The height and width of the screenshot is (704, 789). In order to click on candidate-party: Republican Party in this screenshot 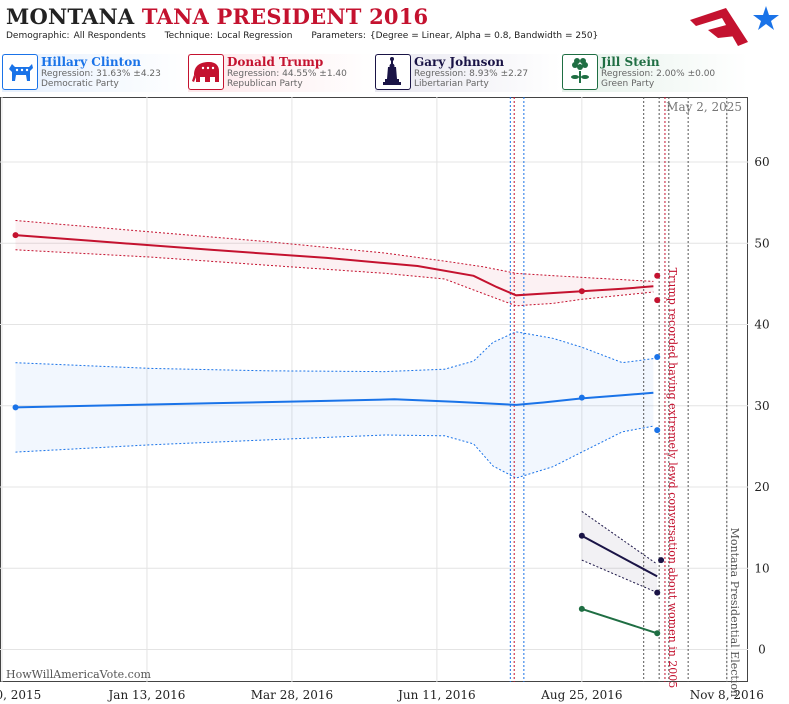, I will do `click(265, 84)`.